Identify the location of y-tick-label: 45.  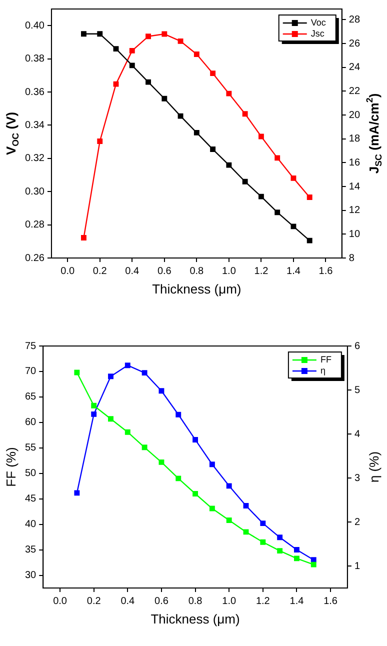
(31, 499).